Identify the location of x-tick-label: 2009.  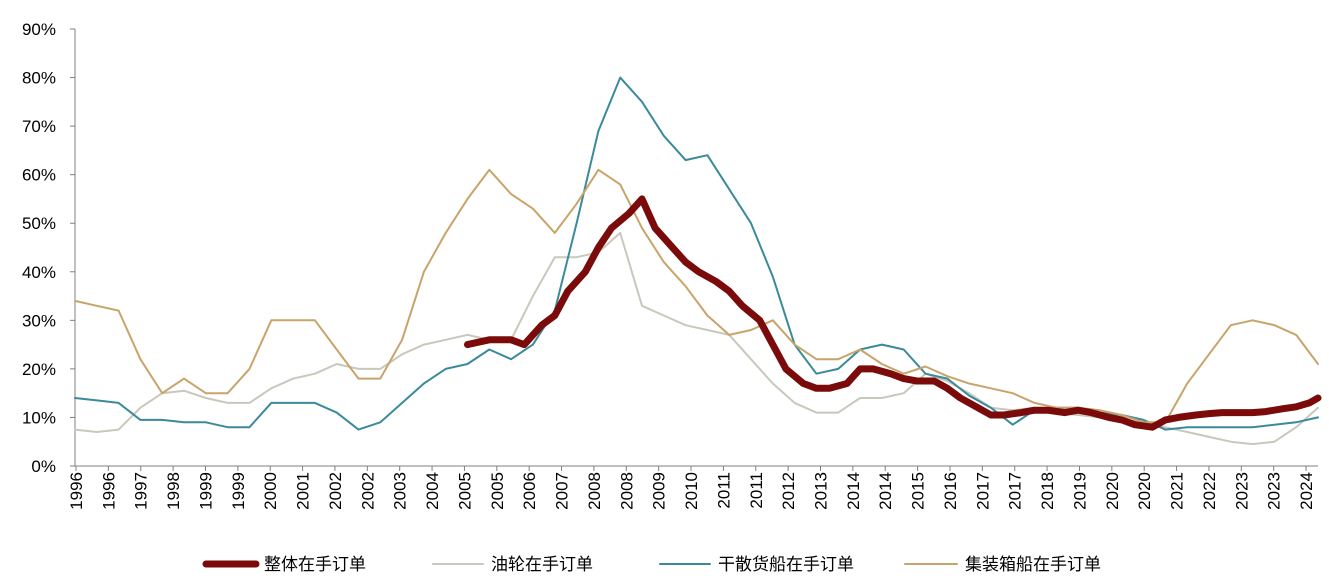
(659, 491).